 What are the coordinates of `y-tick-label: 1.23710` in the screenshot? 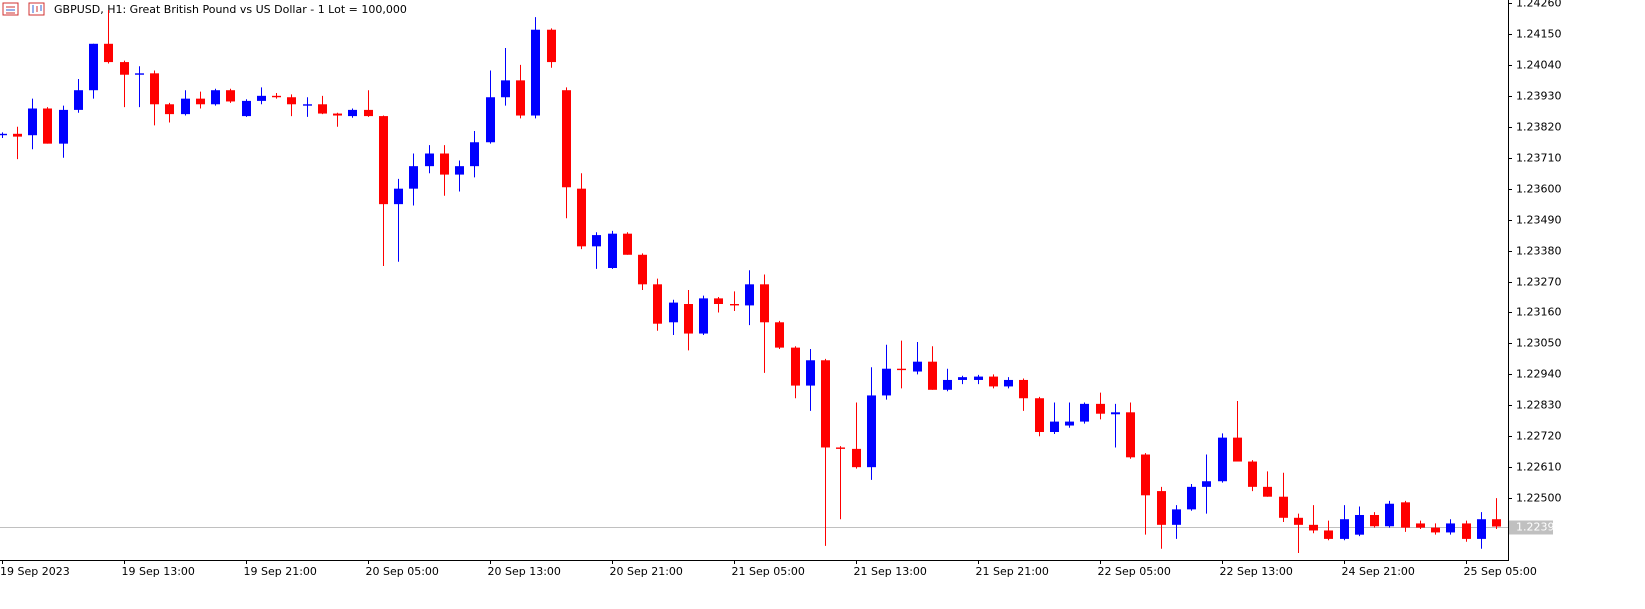 It's located at (1539, 158).